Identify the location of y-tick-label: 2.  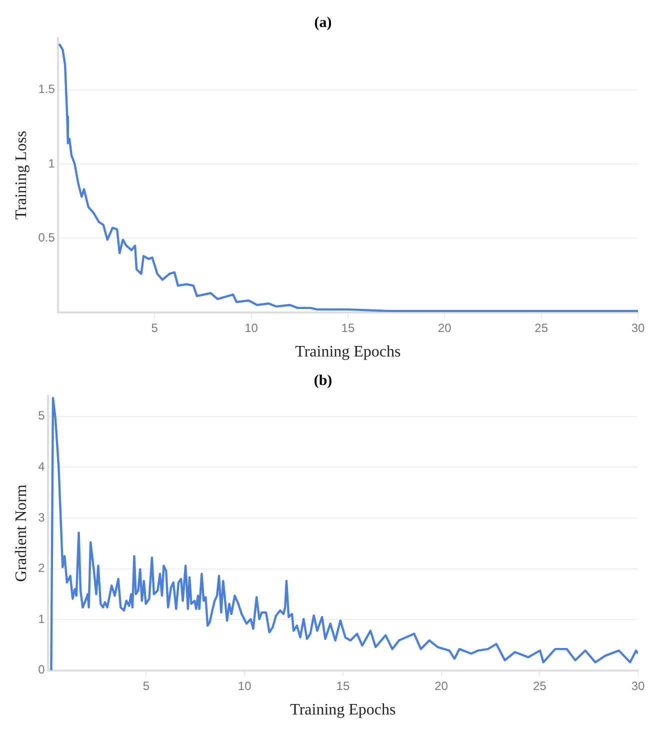
(42, 568).